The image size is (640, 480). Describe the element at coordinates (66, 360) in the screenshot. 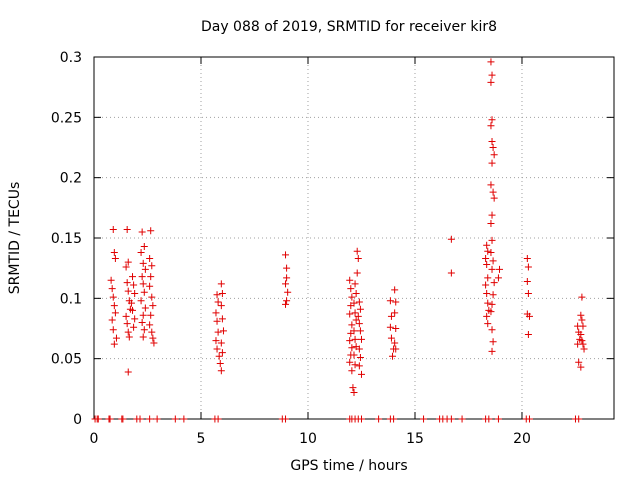

I see `y-tick-label: 0.05` at that location.